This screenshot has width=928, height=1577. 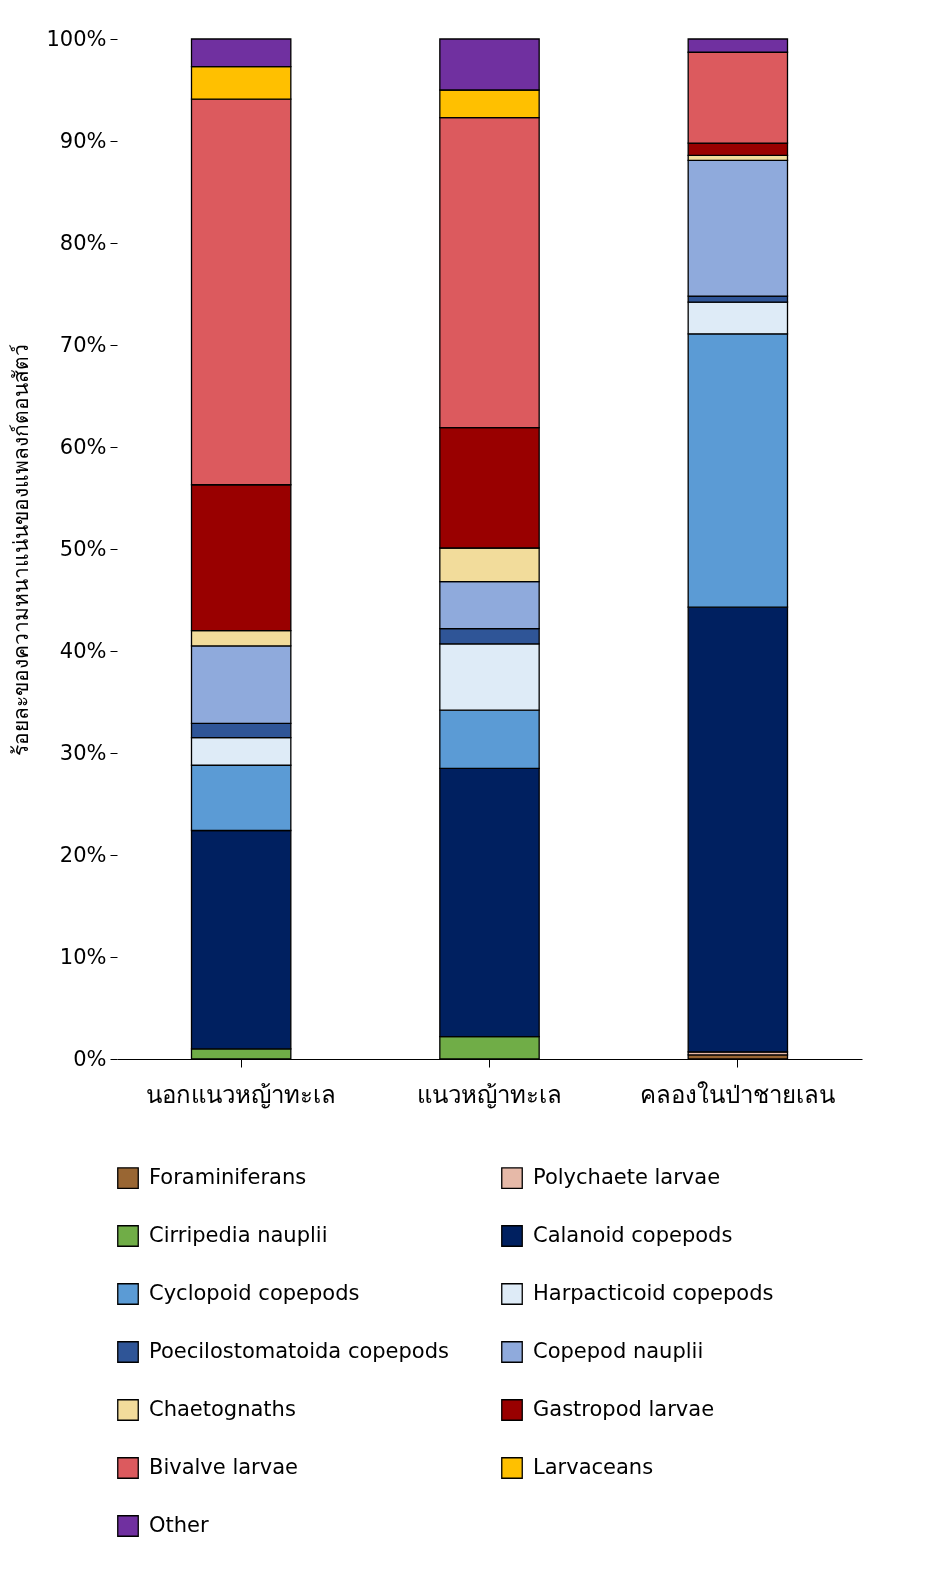 I want to click on legend-label: Other, so click(x=179, y=1525).